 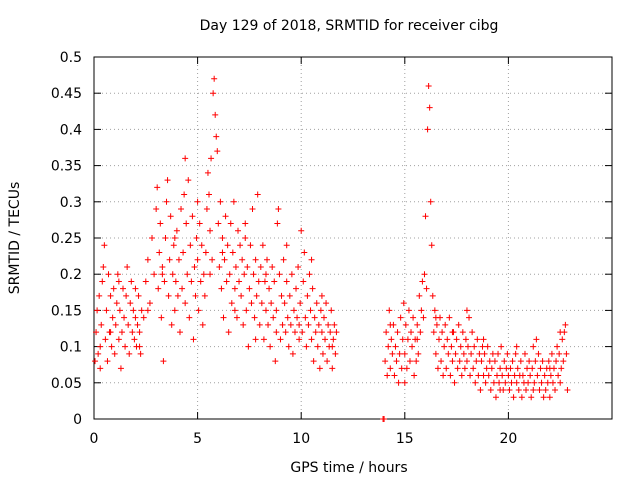 What do you see at coordinates (197, 439) in the screenshot?
I see `x-tick-label: 5` at bounding box center [197, 439].